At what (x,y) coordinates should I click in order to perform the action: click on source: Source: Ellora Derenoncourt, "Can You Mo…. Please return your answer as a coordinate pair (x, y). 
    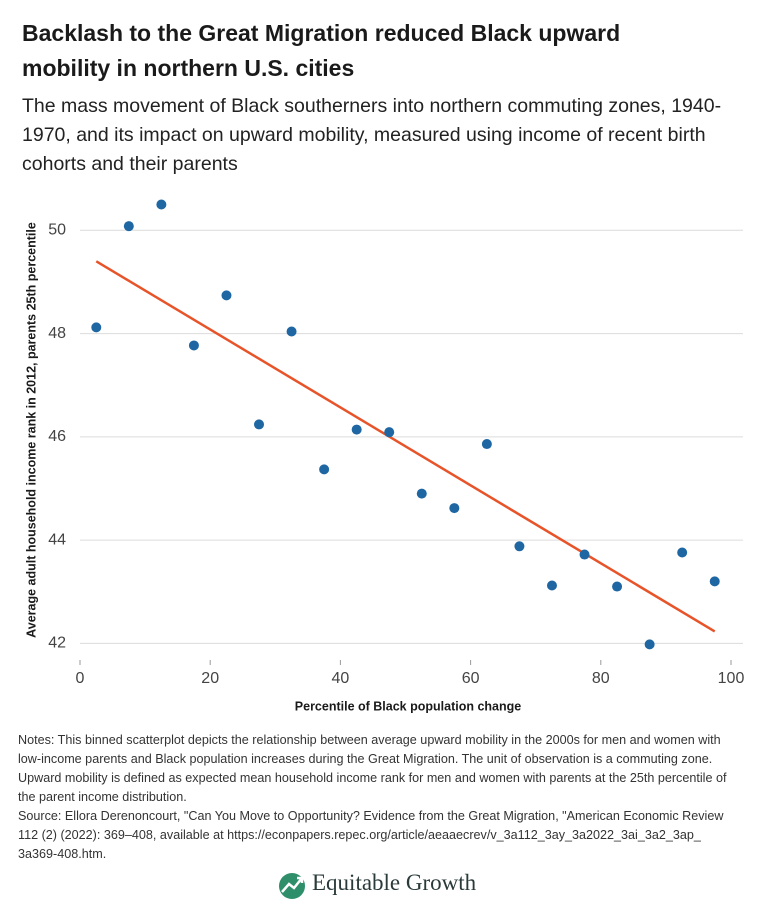
    Looking at the image, I should click on (371, 835).